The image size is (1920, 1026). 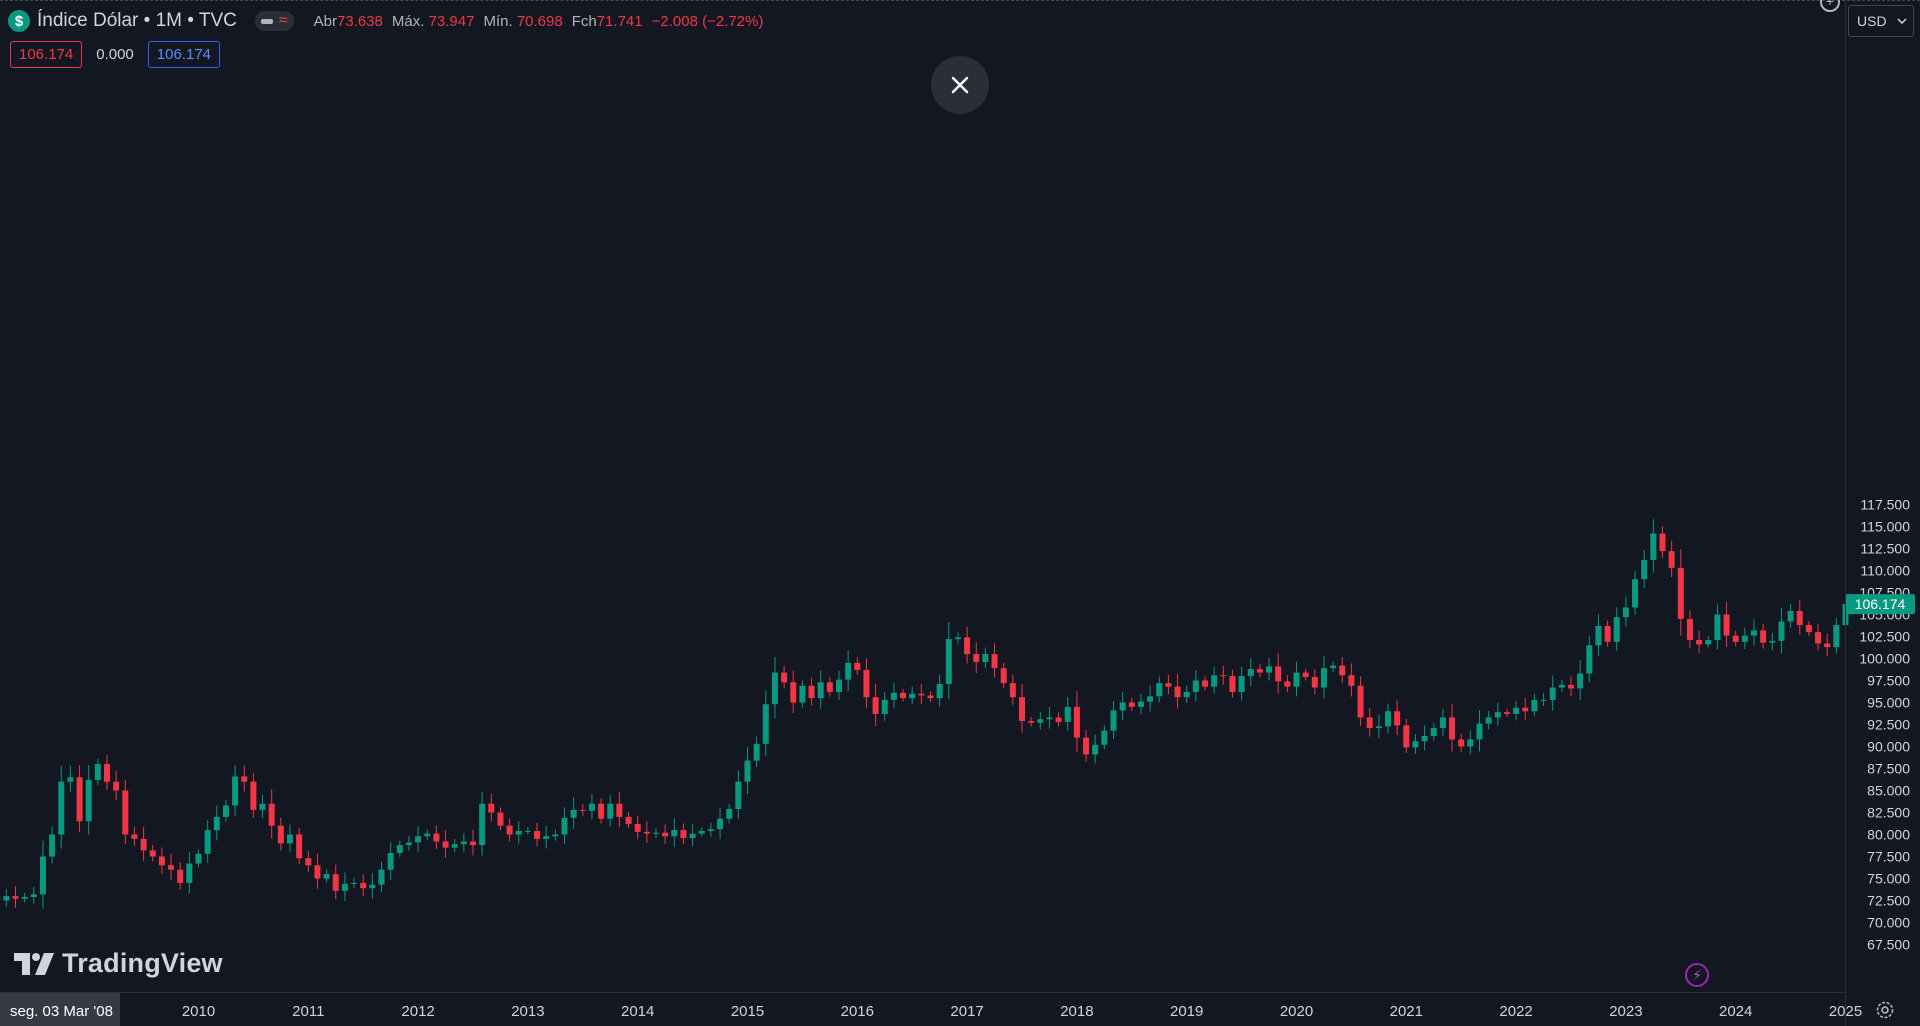 I want to click on close-button, so click(x=960, y=85).